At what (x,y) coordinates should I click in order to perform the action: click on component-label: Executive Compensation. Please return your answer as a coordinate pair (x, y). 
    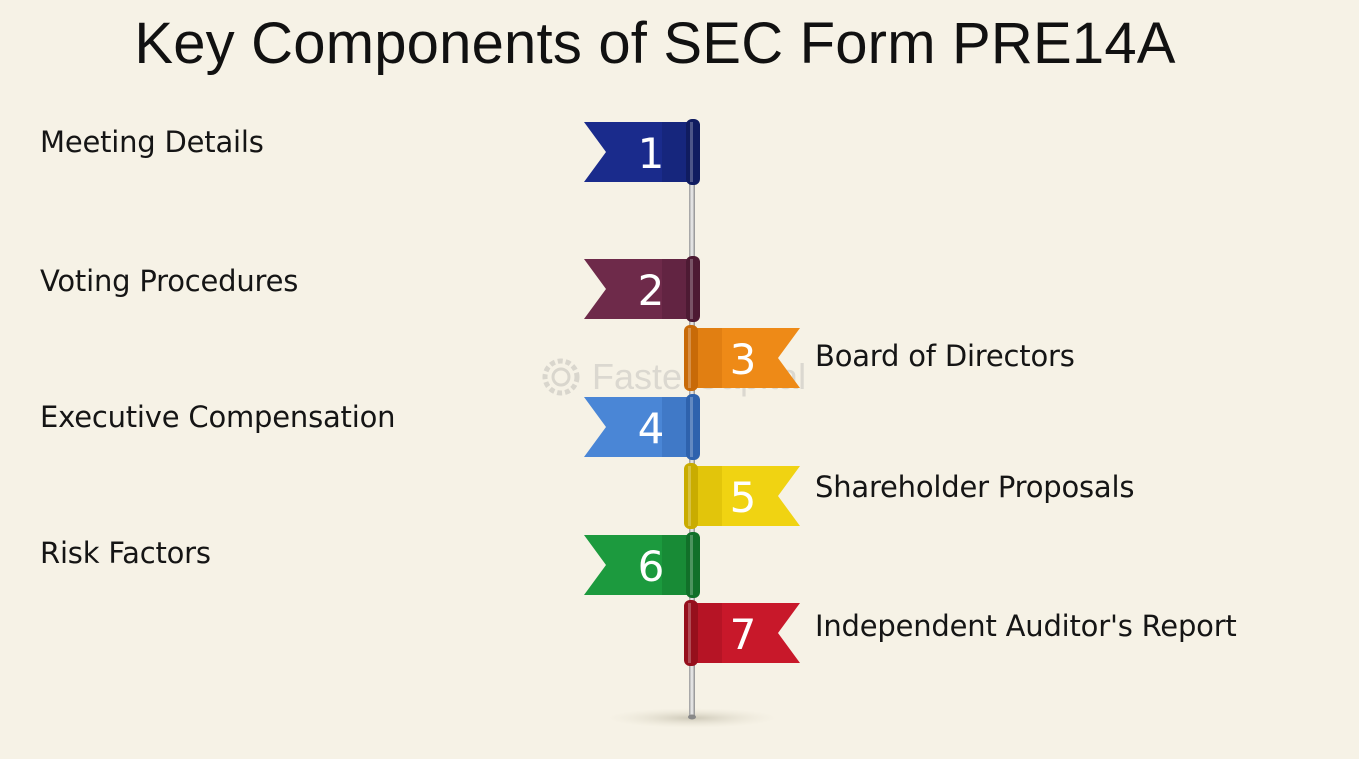
    Looking at the image, I should click on (218, 417).